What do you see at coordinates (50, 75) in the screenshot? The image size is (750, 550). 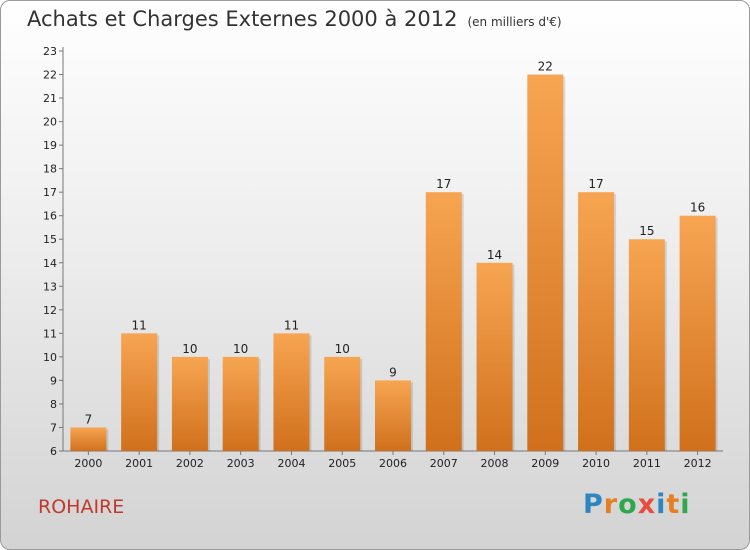 I see `y-tick-label: 22` at bounding box center [50, 75].